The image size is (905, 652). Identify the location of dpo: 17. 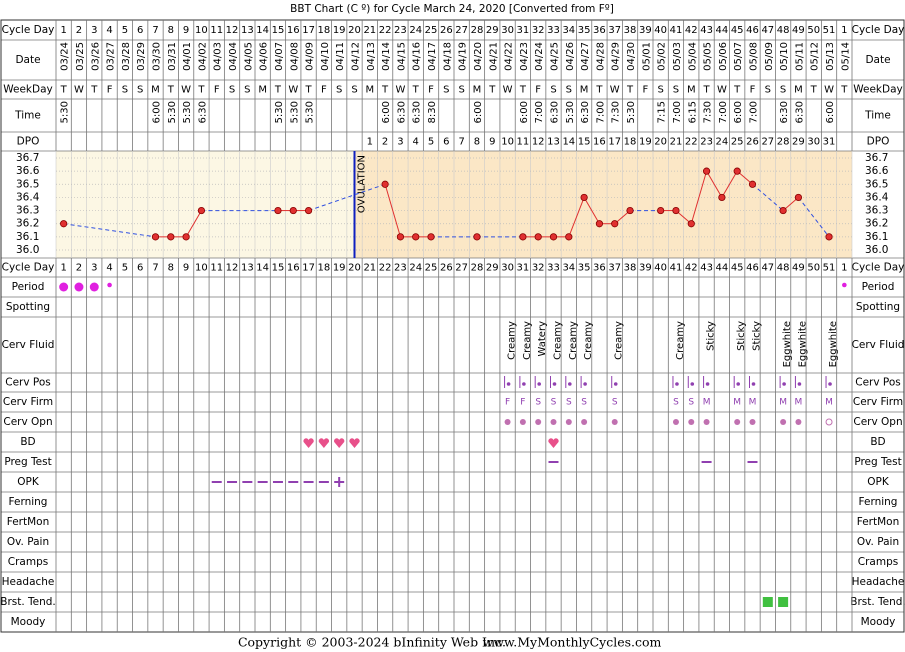
(614, 142).